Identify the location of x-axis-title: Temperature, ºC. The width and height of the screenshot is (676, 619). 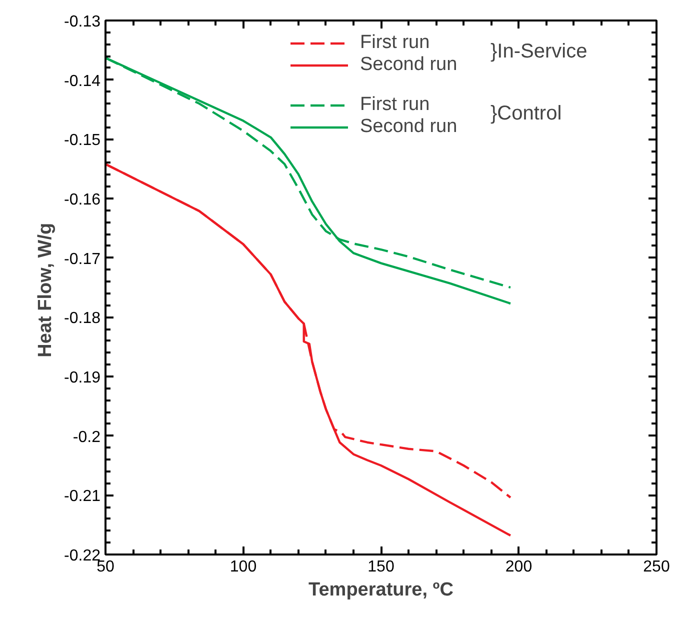
(381, 590).